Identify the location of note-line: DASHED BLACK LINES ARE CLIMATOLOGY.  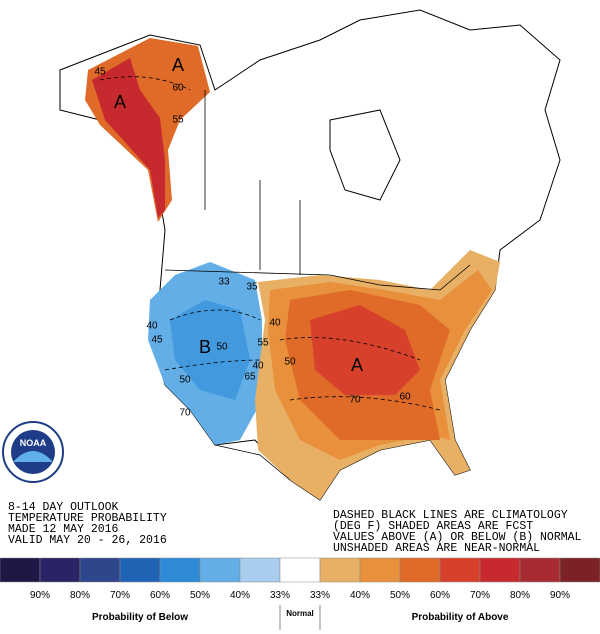
(450, 515).